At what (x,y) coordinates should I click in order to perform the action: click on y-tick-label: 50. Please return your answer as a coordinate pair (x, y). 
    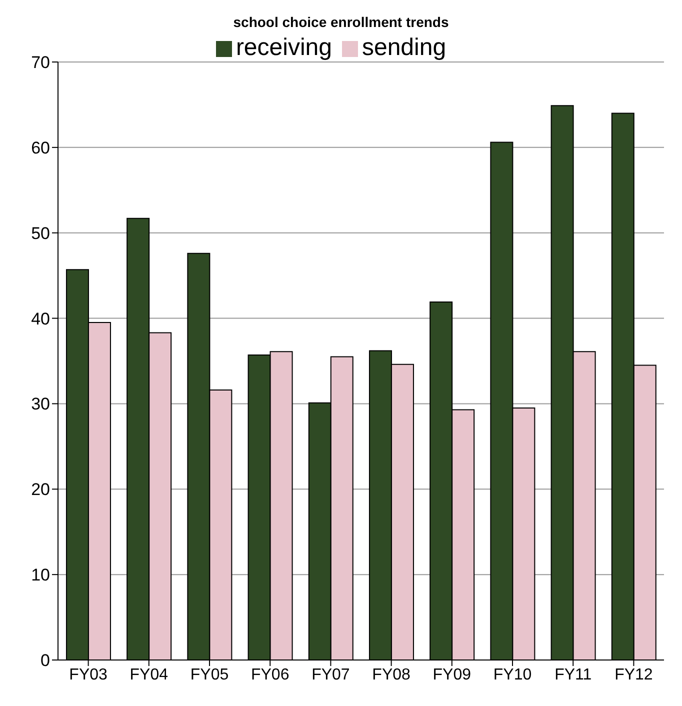
    Looking at the image, I should click on (40, 233).